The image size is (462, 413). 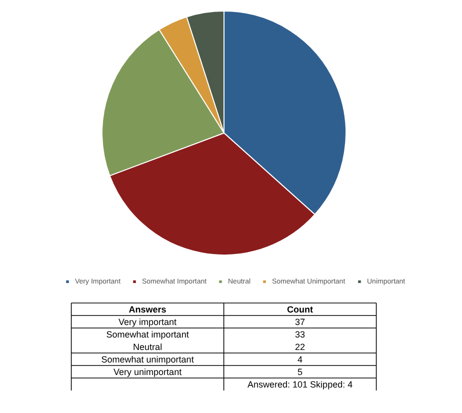 What do you see at coordinates (148, 371) in the screenshot?
I see `text: Very unimportant` at bounding box center [148, 371].